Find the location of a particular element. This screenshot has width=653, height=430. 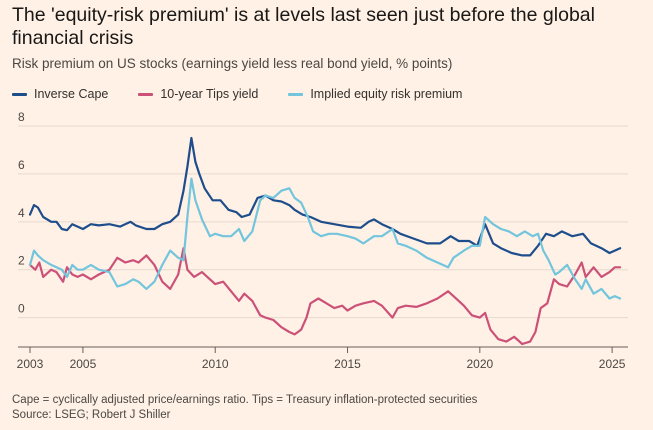

legend-item-implied-erp: Implied equity risk premium is located at coordinates (375, 94).